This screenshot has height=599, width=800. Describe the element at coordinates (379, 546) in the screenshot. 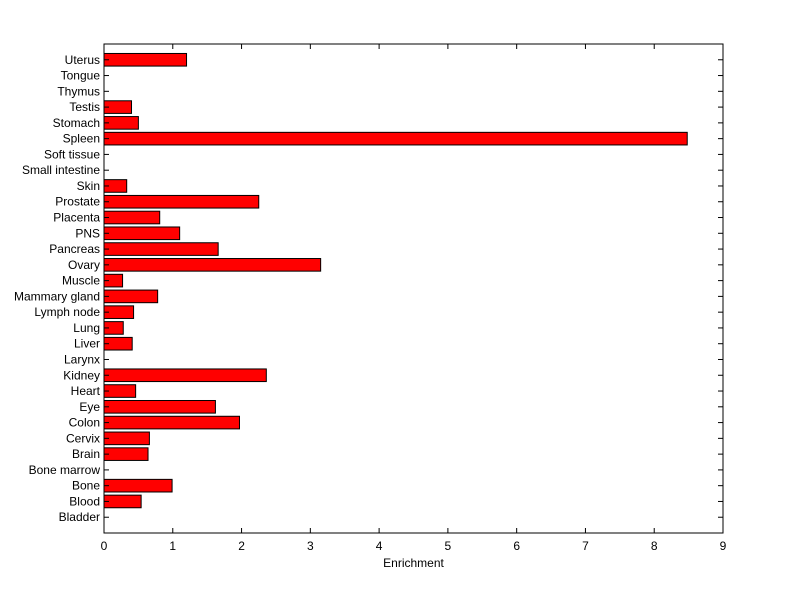

I see `x-tick-label: 4` at that location.